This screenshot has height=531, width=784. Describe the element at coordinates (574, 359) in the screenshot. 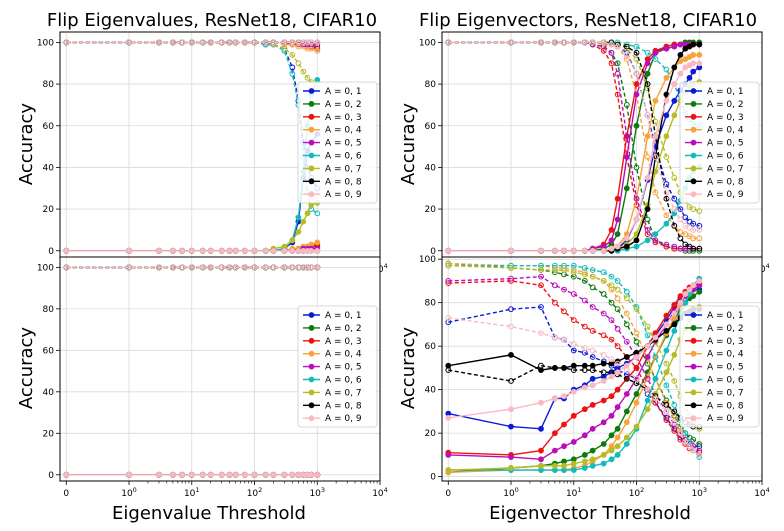

I see `series-line-dashed` at that location.